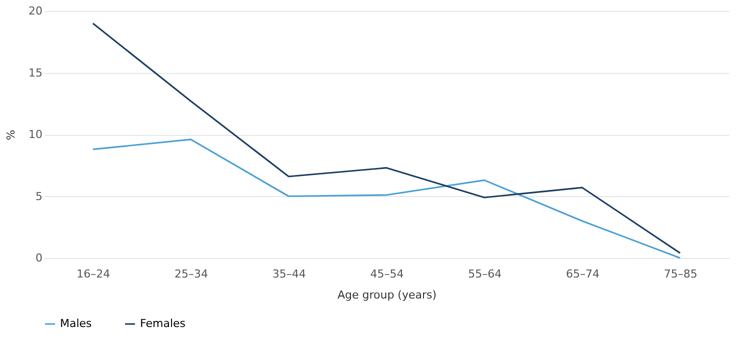 The width and height of the screenshot is (754, 362). Describe the element at coordinates (35, 134) in the screenshot. I see `y-tick-label: 10` at that location.